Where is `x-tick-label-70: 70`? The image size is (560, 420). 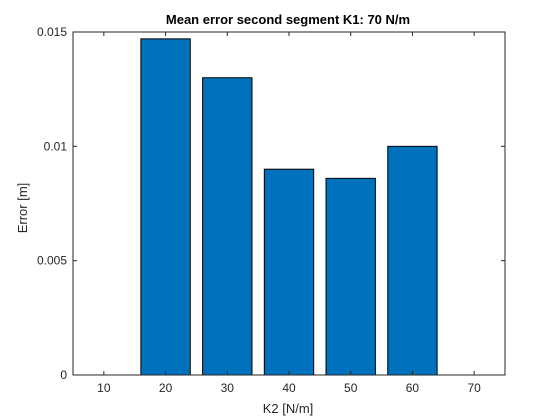 x-tick-label-70: 70 is located at coordinates (474, 388).